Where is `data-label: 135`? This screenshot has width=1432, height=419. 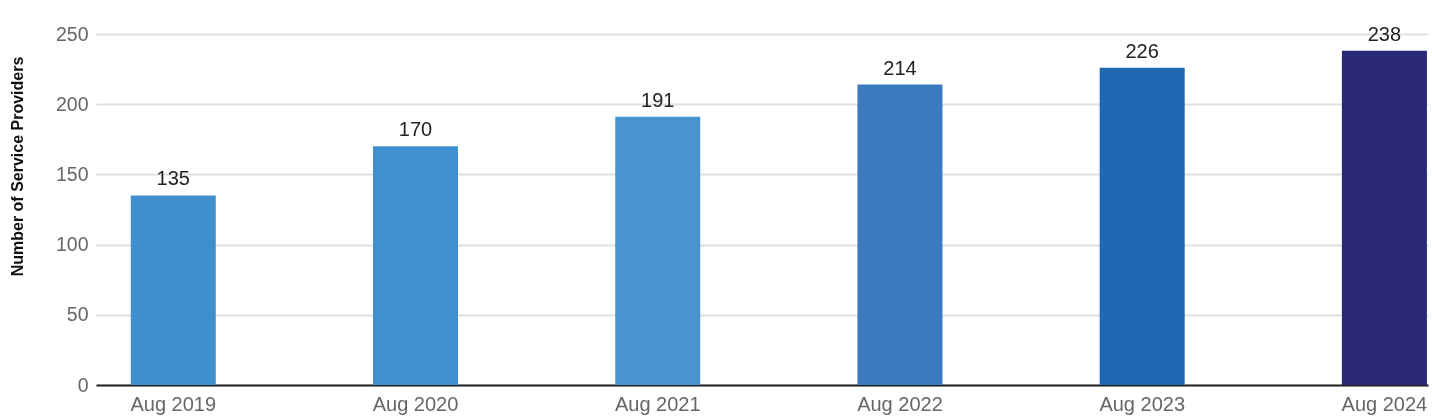
data-label: 135 is located at coordinates (173, 178).